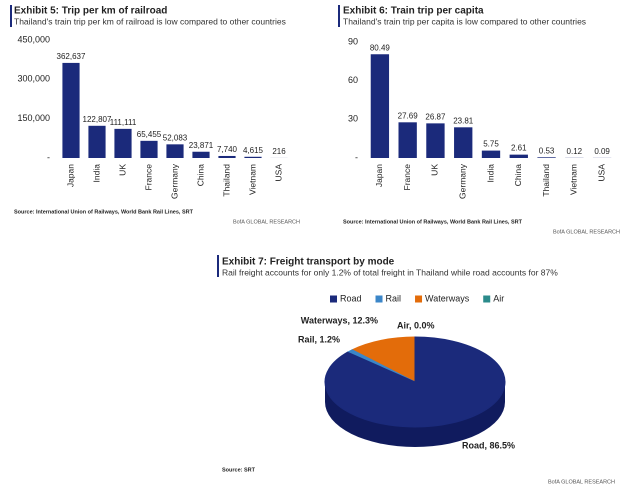  I want to click on value-label: 23.81, so click(463, 120).